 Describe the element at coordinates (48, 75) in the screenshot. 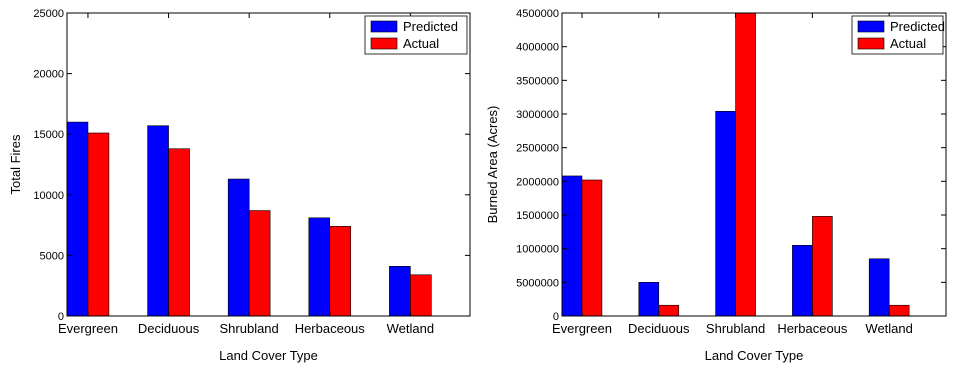

I see `y-tick-label: 20000` at that location.